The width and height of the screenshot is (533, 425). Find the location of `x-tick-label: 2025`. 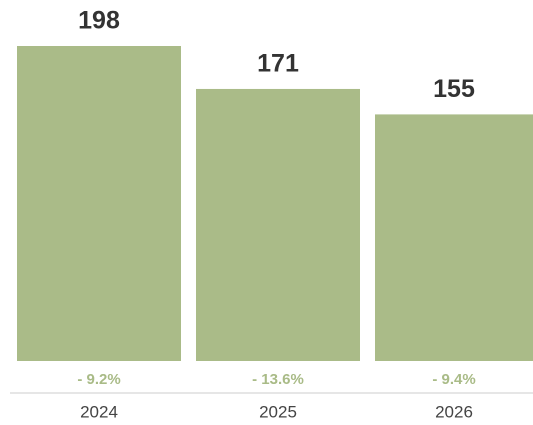

x-tick-label: 2025 is located at coordinates (278, 411).